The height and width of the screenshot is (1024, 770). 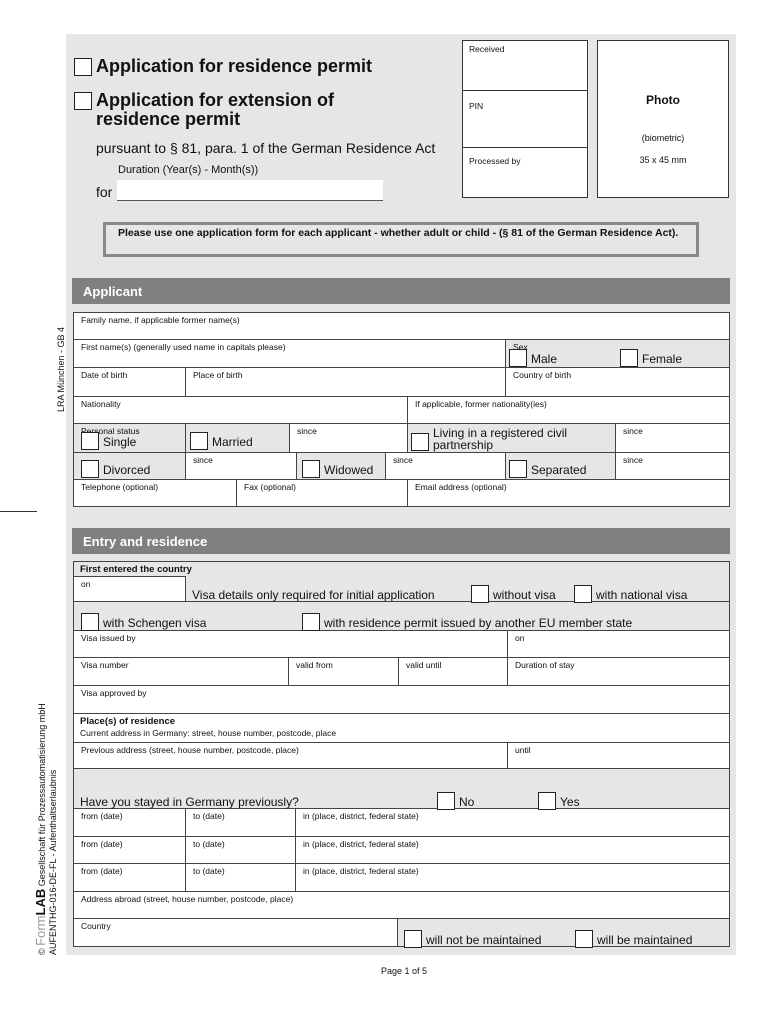 I want to click on divorced-checkbox, so click(x=90, y=469).